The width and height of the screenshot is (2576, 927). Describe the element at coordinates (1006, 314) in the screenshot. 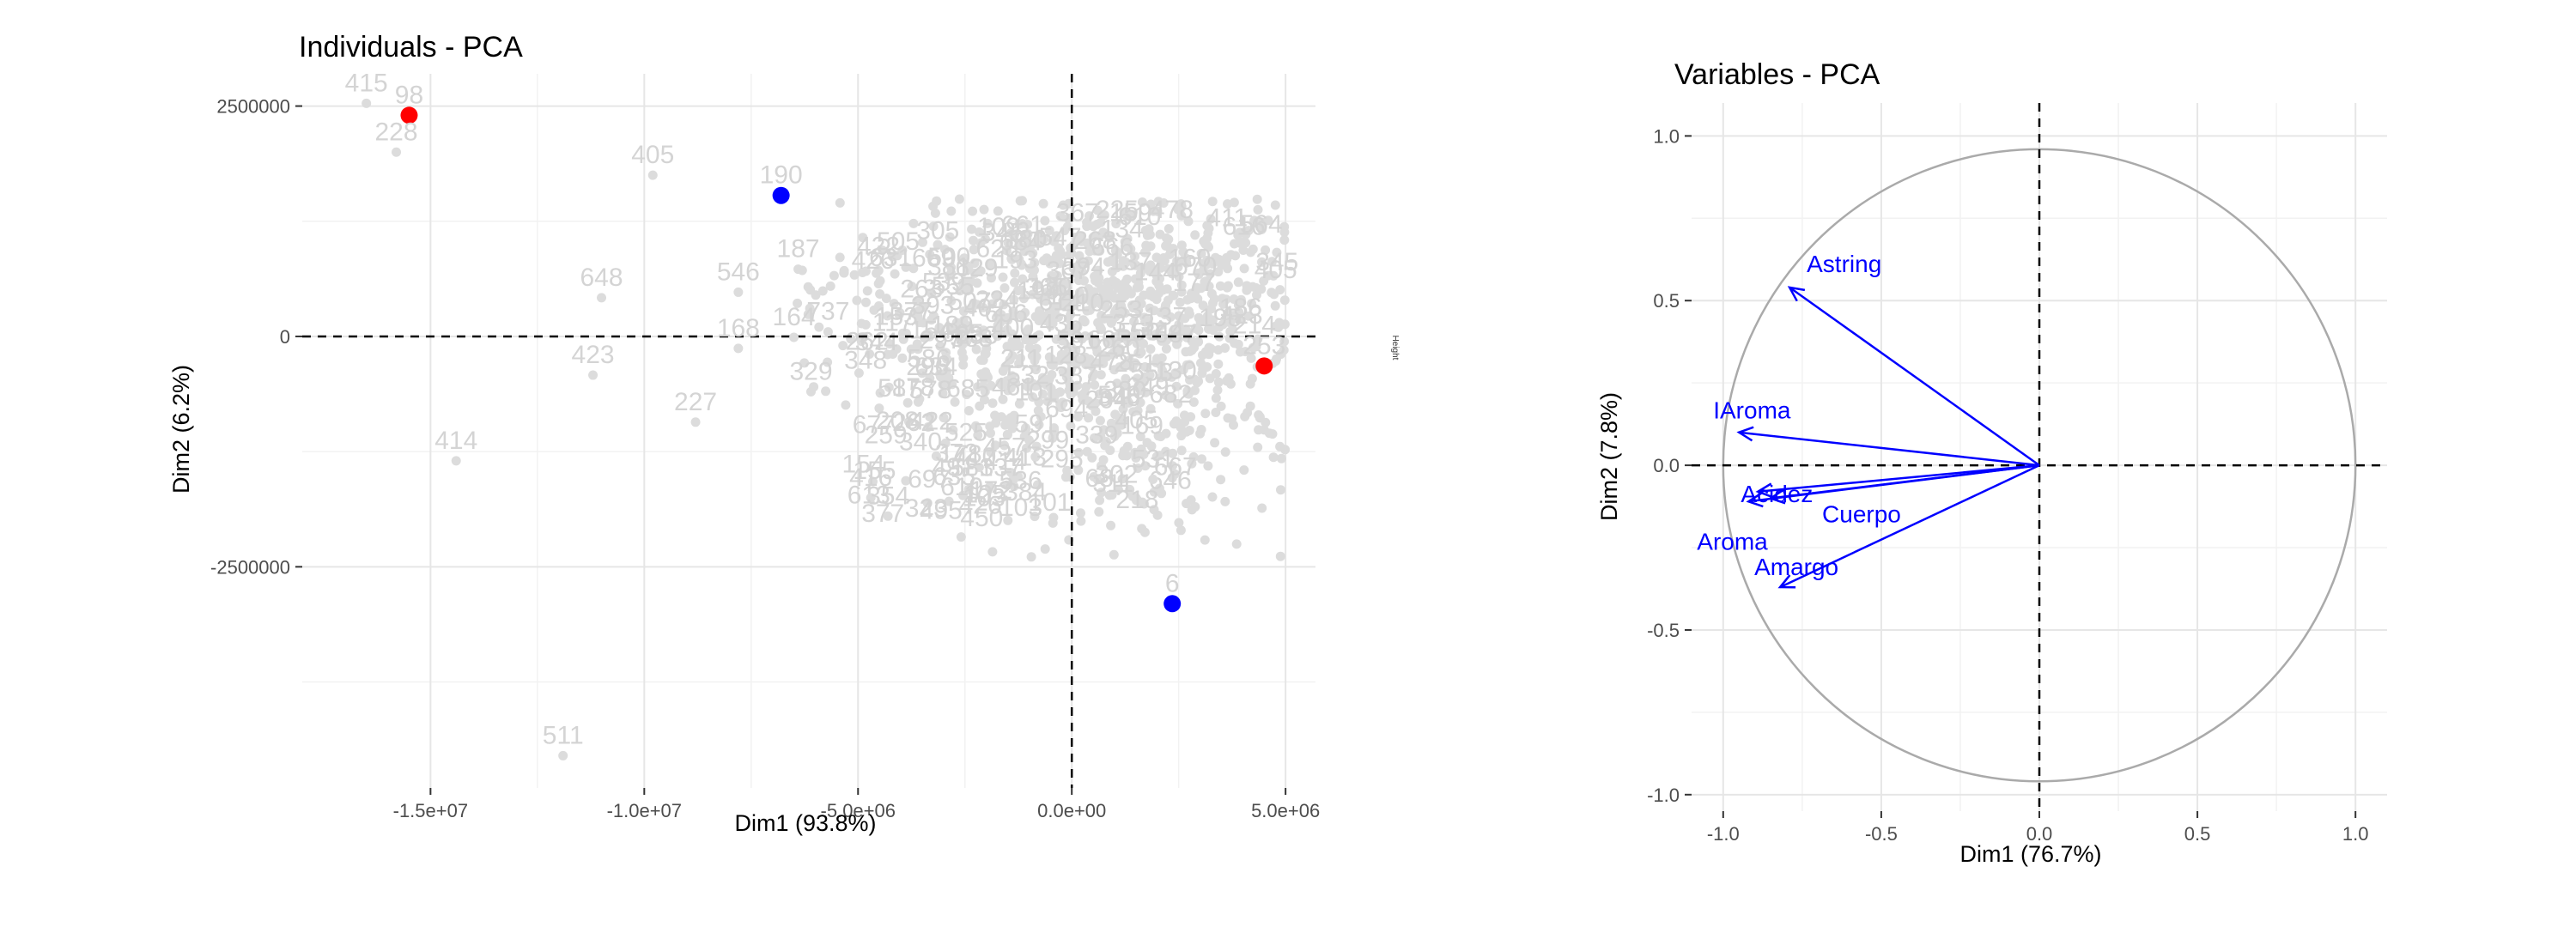

I see `cloud-label-smear: 606` at that location.